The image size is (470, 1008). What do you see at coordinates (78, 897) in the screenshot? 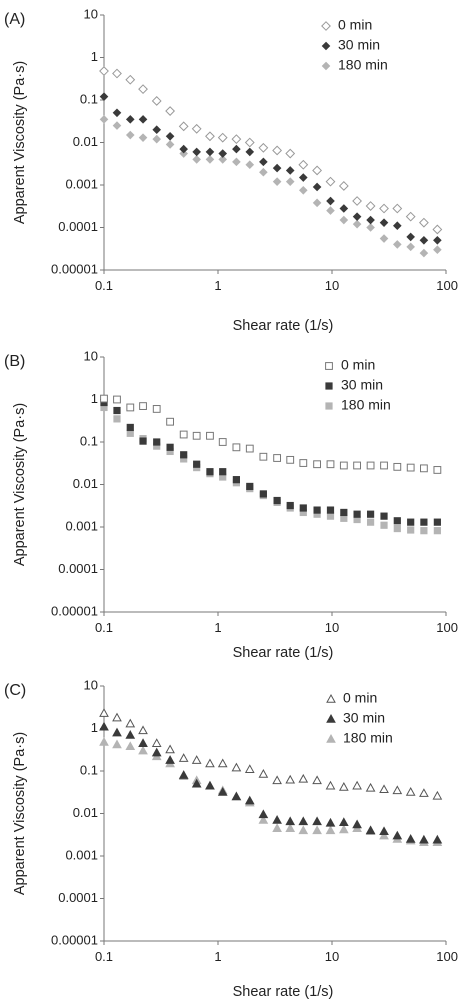
I see `y-tick-label: 0.0001` at bounding box center [78, 897].